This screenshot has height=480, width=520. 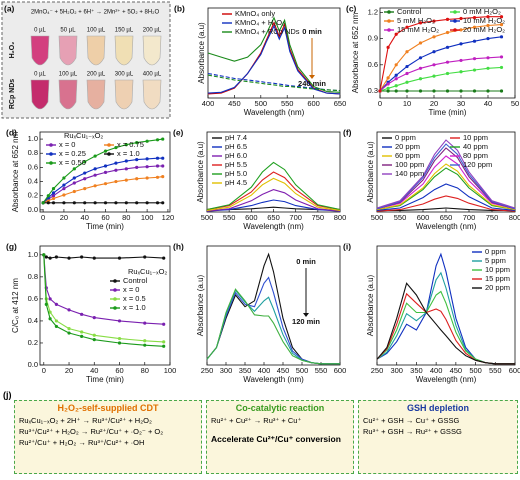 What do you see at coordinates (477, 164) in the screenshot?
I see `legend-label: 120 ppm` at bounding box center [477, 164].